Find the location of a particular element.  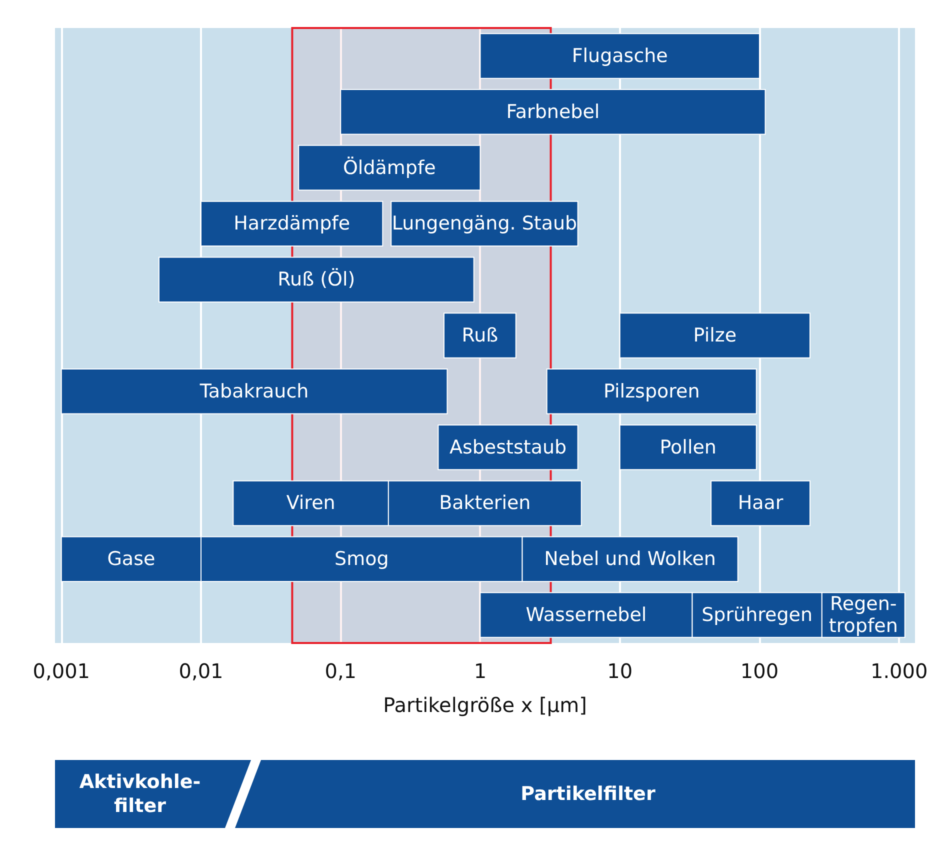

data-label: Pilze is located at coordinates (715, 335).